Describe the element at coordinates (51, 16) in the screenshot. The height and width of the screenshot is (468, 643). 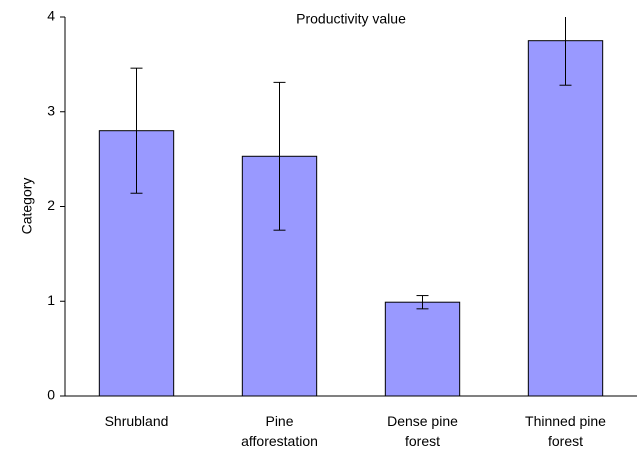
I see `y-tick-label: 4` at that location.